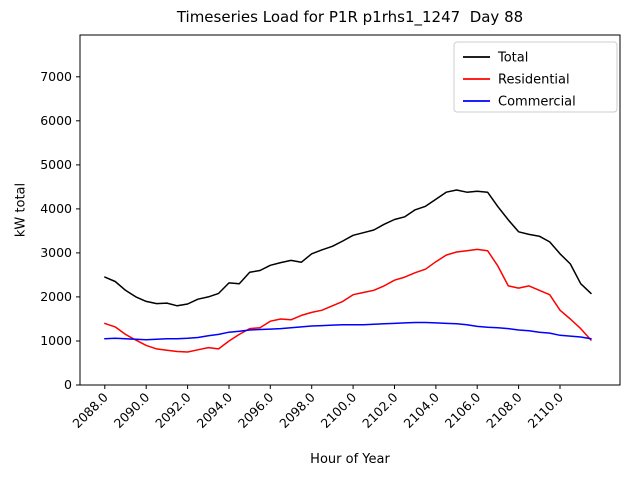 The height and width of the screenshot is (480, 640). I want to click on y-tick-label: 1000, so click(56, 340).